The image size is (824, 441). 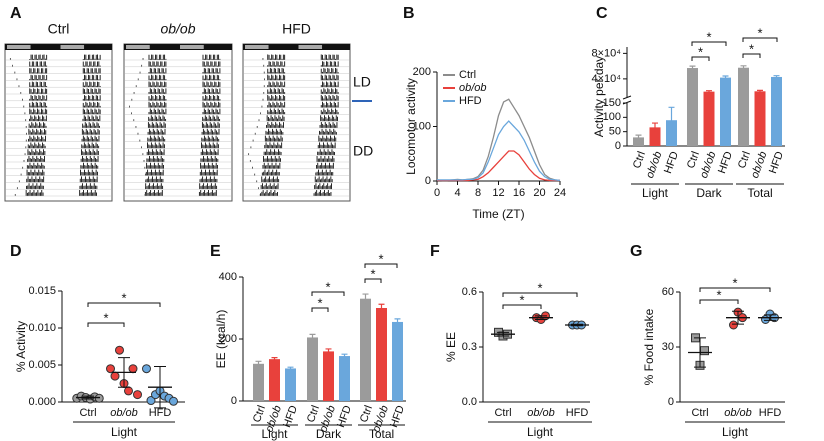 I want to click on y-tick-label: 400, so click(x=228, y=277).